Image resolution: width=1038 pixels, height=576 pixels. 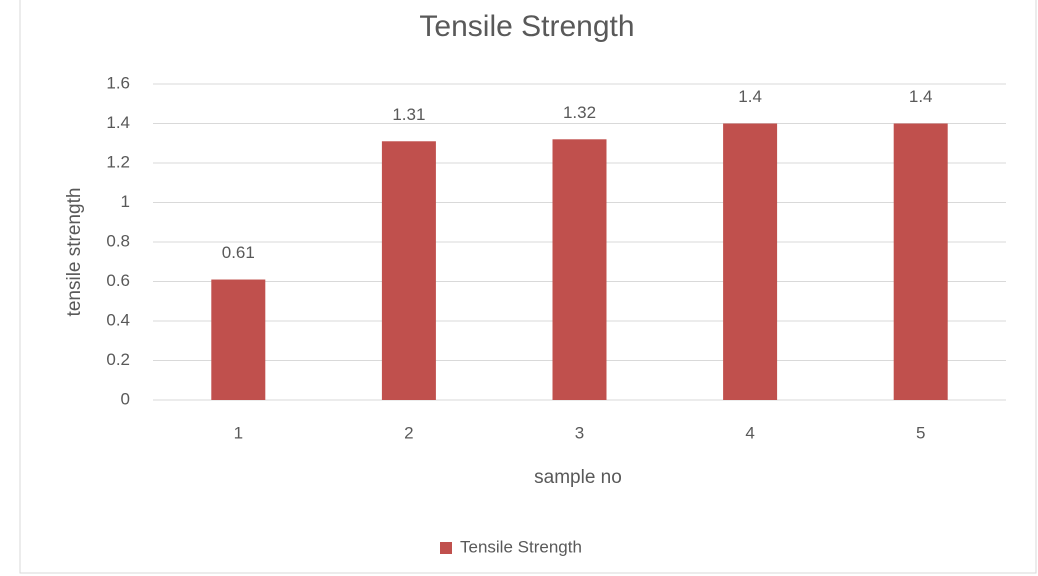 I want to click on x-tick-label: 4, so click(x=749, y=432).